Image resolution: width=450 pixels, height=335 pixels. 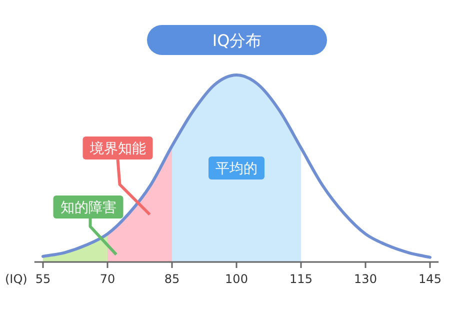 What do you see at coordinates (172, 279) in the screenshot?
I see `x-tick-label: 85` at bounding box center [172, 279].